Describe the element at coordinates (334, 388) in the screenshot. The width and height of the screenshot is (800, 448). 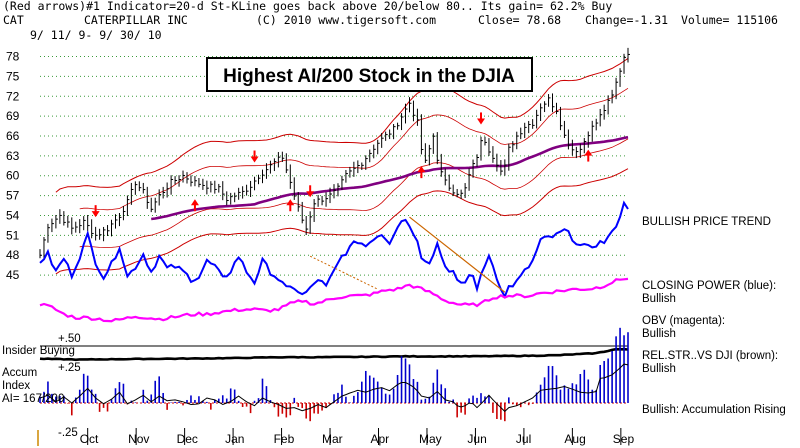
I see `accum-average` at that location.